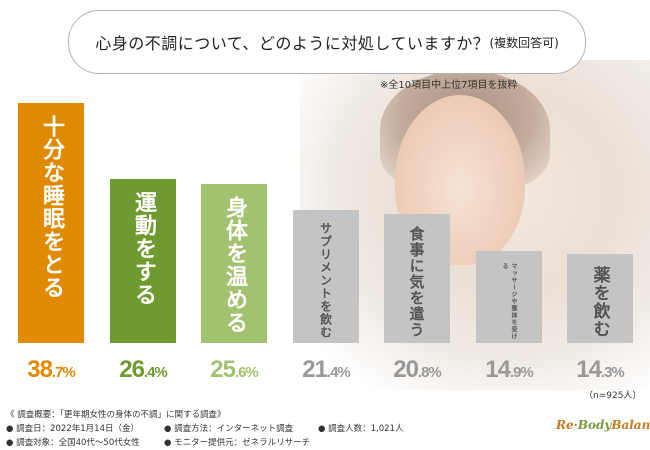  Describe the element at coordinates (51, 369) in the screenshot. I see `value-label: 38.7%` at that location.